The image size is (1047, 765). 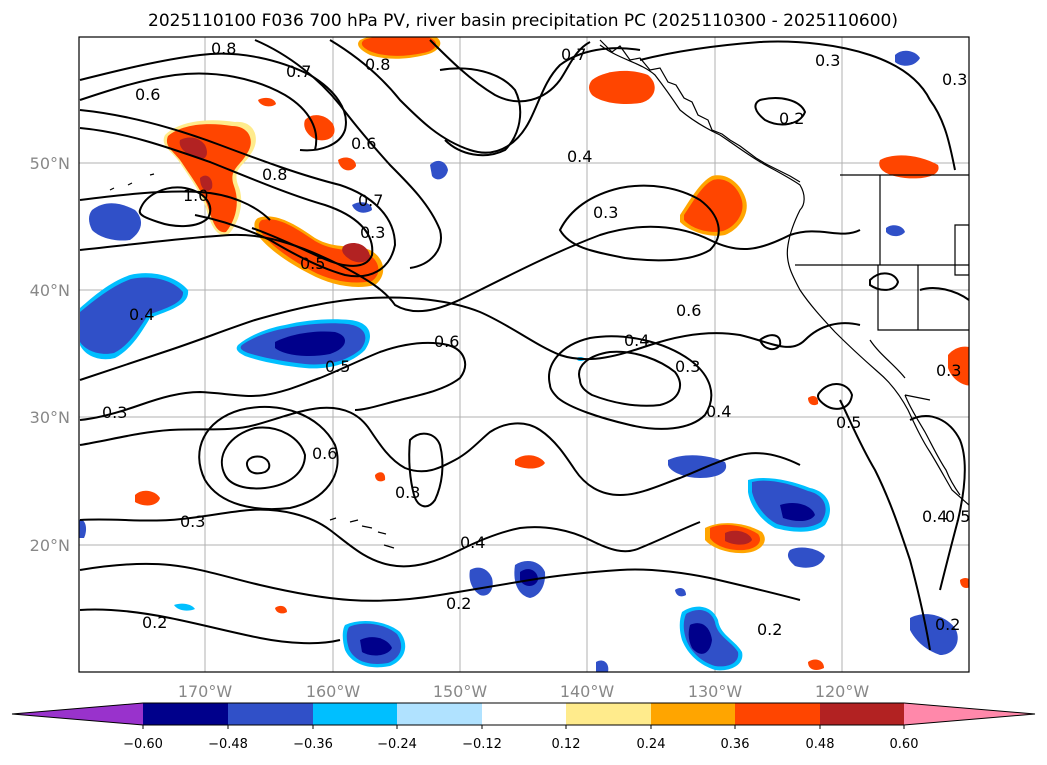 I want to click on lat-label-30n: 30°N, so click(x=50, y=417).